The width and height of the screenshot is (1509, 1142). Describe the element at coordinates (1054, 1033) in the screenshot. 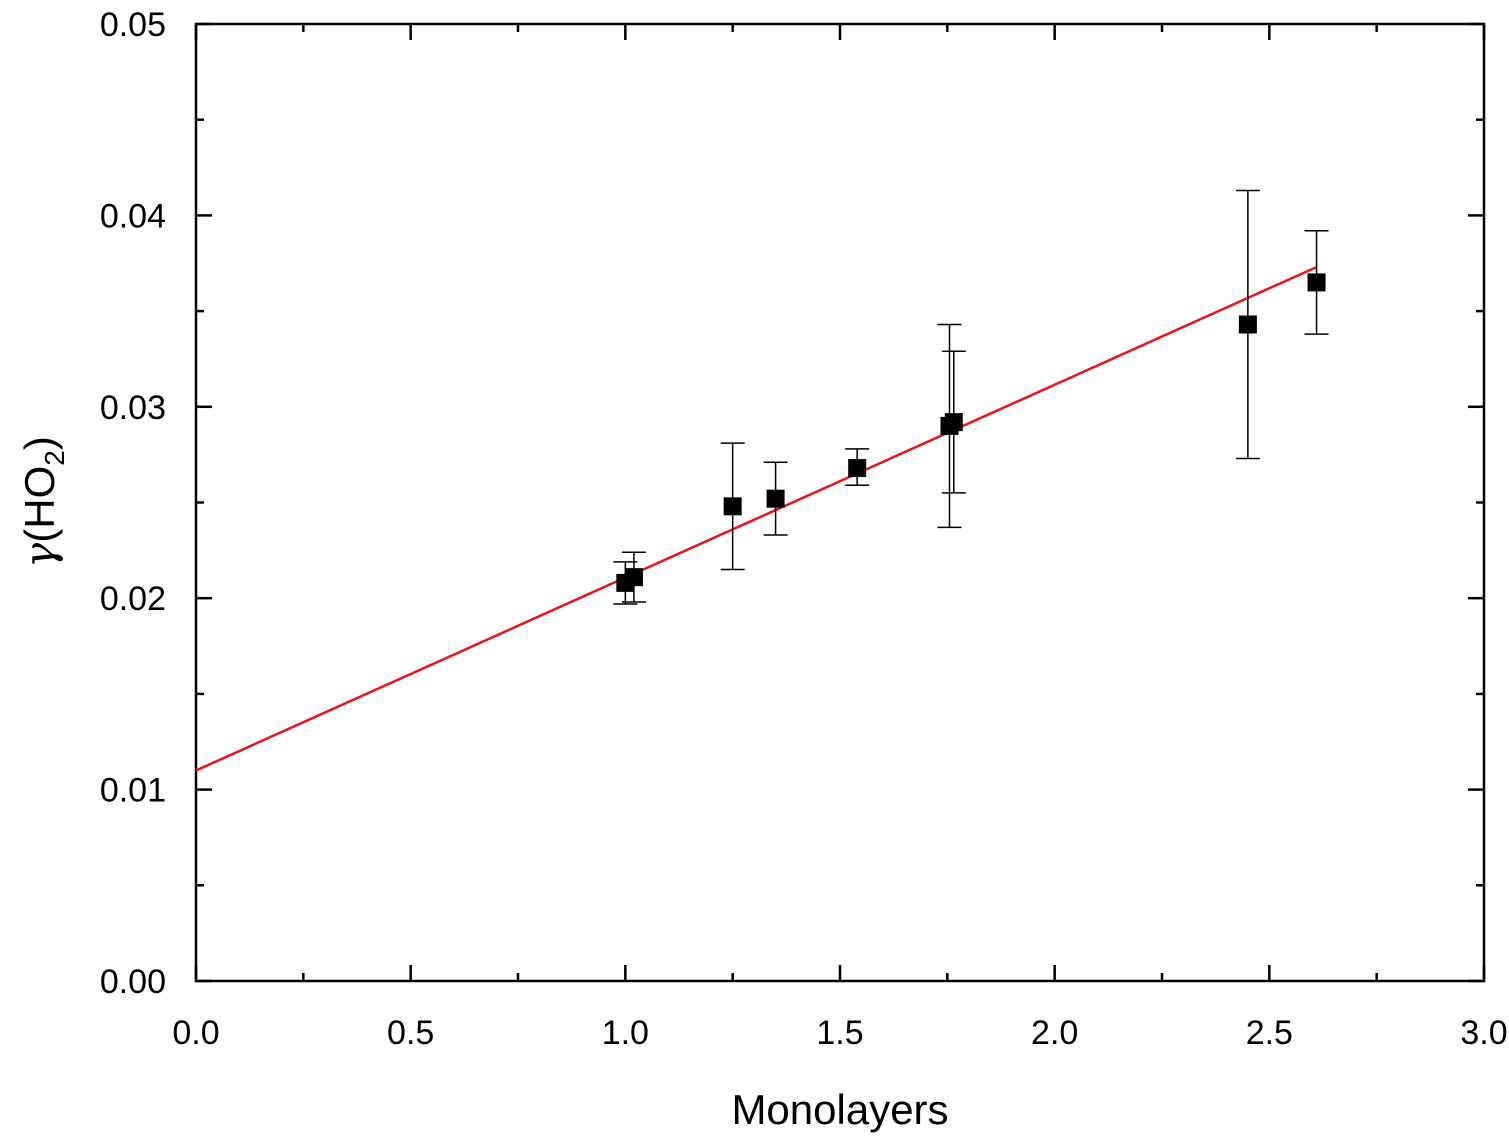

I see `x-tick-label: 2.0` at that location.